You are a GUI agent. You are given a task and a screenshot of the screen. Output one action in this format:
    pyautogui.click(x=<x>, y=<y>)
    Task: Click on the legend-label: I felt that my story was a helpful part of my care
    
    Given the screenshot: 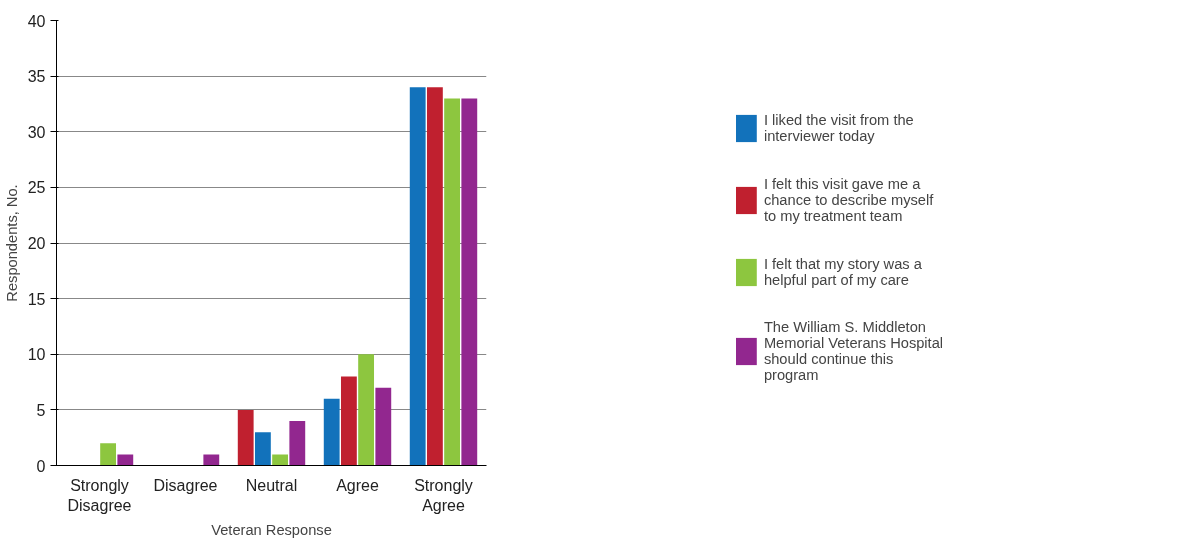 What is the action you would take?
    pyautogui.click(x=842, y=272)
    